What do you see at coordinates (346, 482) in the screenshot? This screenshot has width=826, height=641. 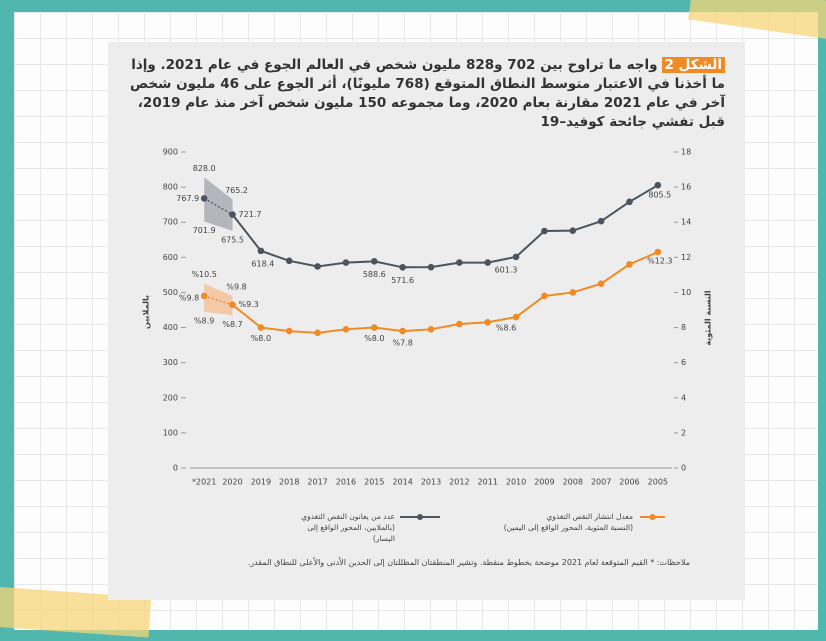 I see `x-tick-label: 2016` at bounding box center [346, 482].